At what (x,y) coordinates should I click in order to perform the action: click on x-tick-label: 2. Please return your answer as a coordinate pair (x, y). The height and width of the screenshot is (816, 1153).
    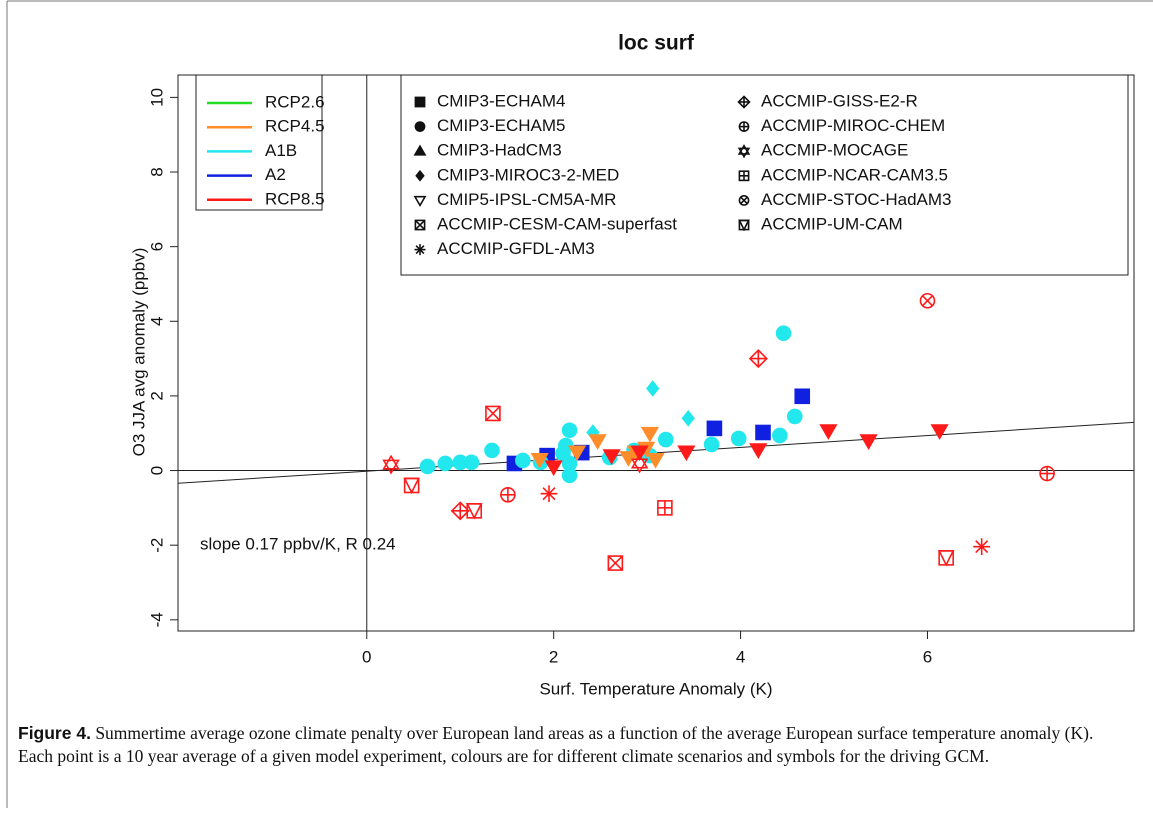
    Looking at the image, I should click on (553, 656).